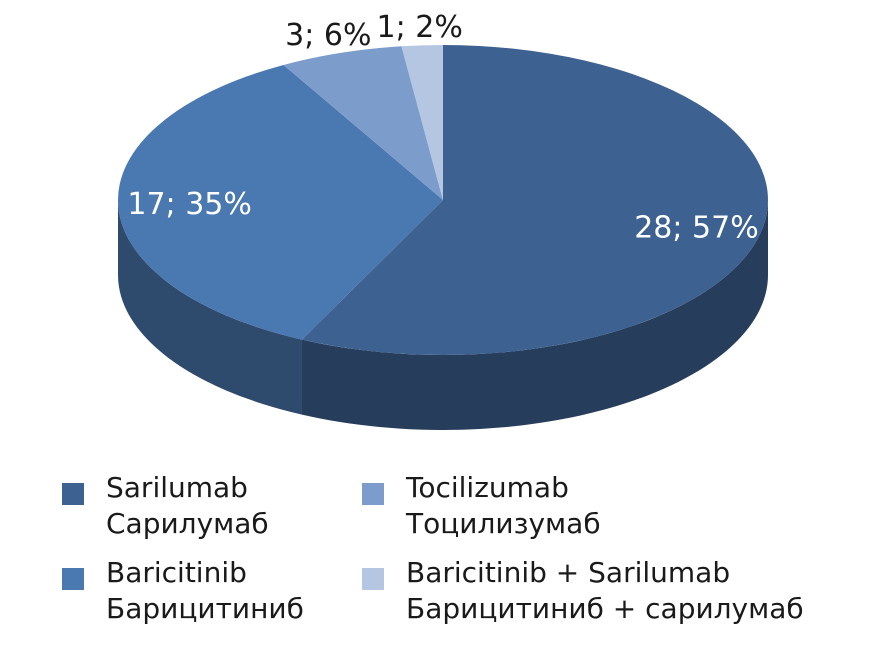 This screenshot has height=647, width=886. I want to click on legend-label-tocilizumab-ru: Тоцилизумаб, so click(503, 523).